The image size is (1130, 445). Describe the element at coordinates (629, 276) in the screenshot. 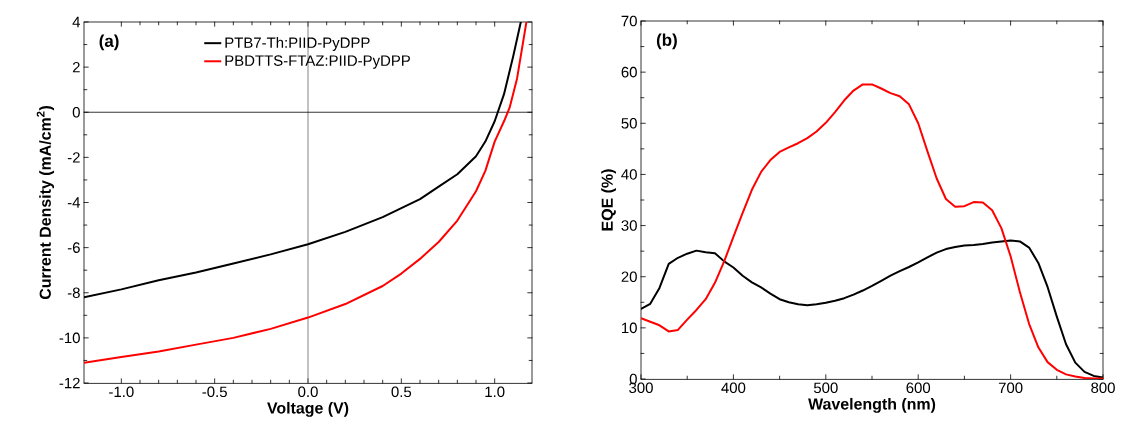

I see `y-tick-label: 20` at that location.